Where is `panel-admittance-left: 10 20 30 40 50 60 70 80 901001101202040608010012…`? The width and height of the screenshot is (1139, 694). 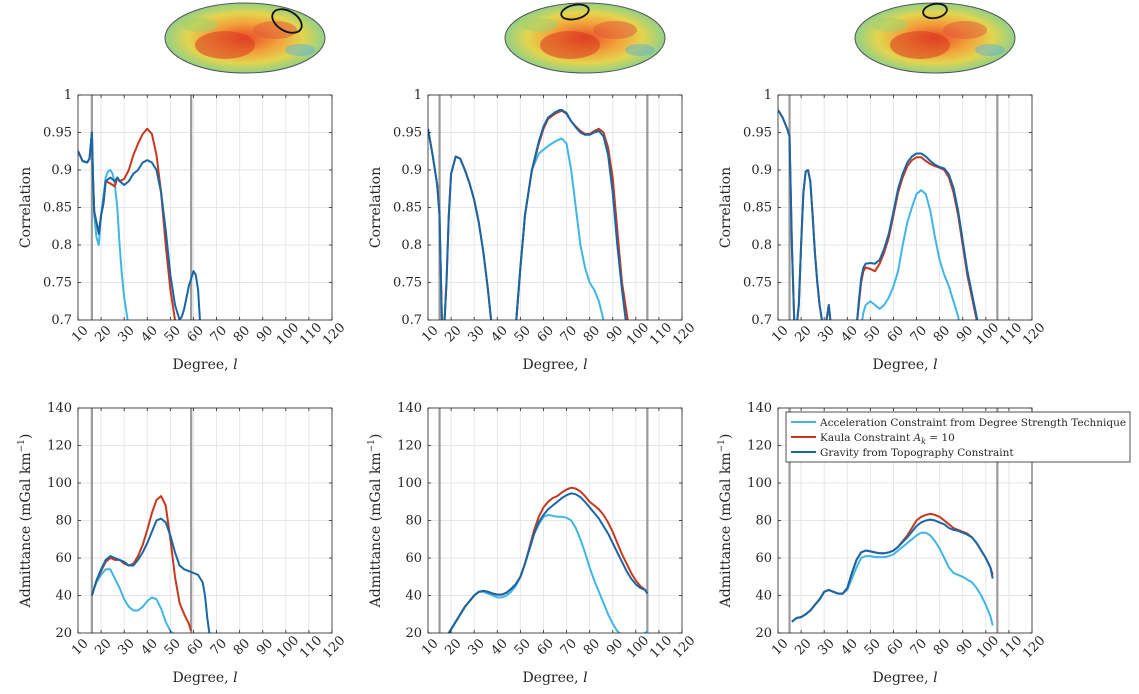 panel-admittance-left: 10 20 30 40 50 60 70 80 901001101202040608010012… is located at coordinates (182, 543).